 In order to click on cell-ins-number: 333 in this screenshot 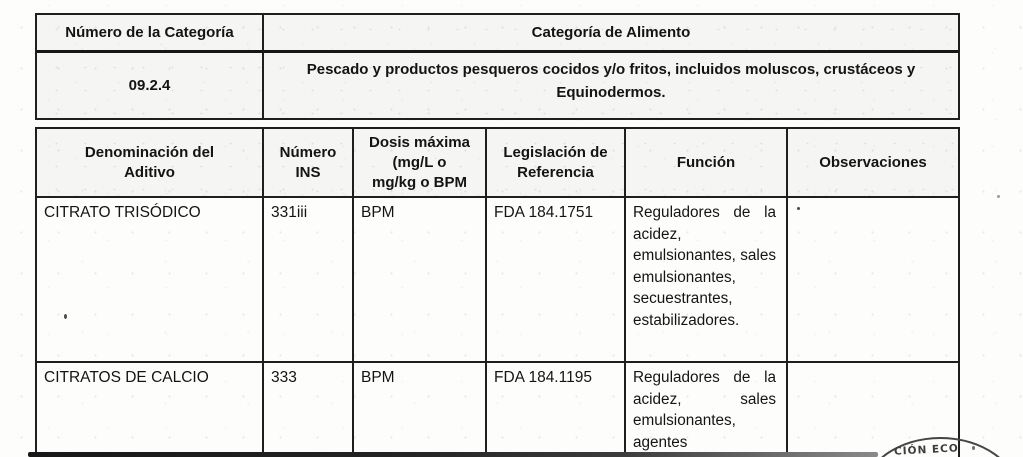, I will do `click(309, 410)`.